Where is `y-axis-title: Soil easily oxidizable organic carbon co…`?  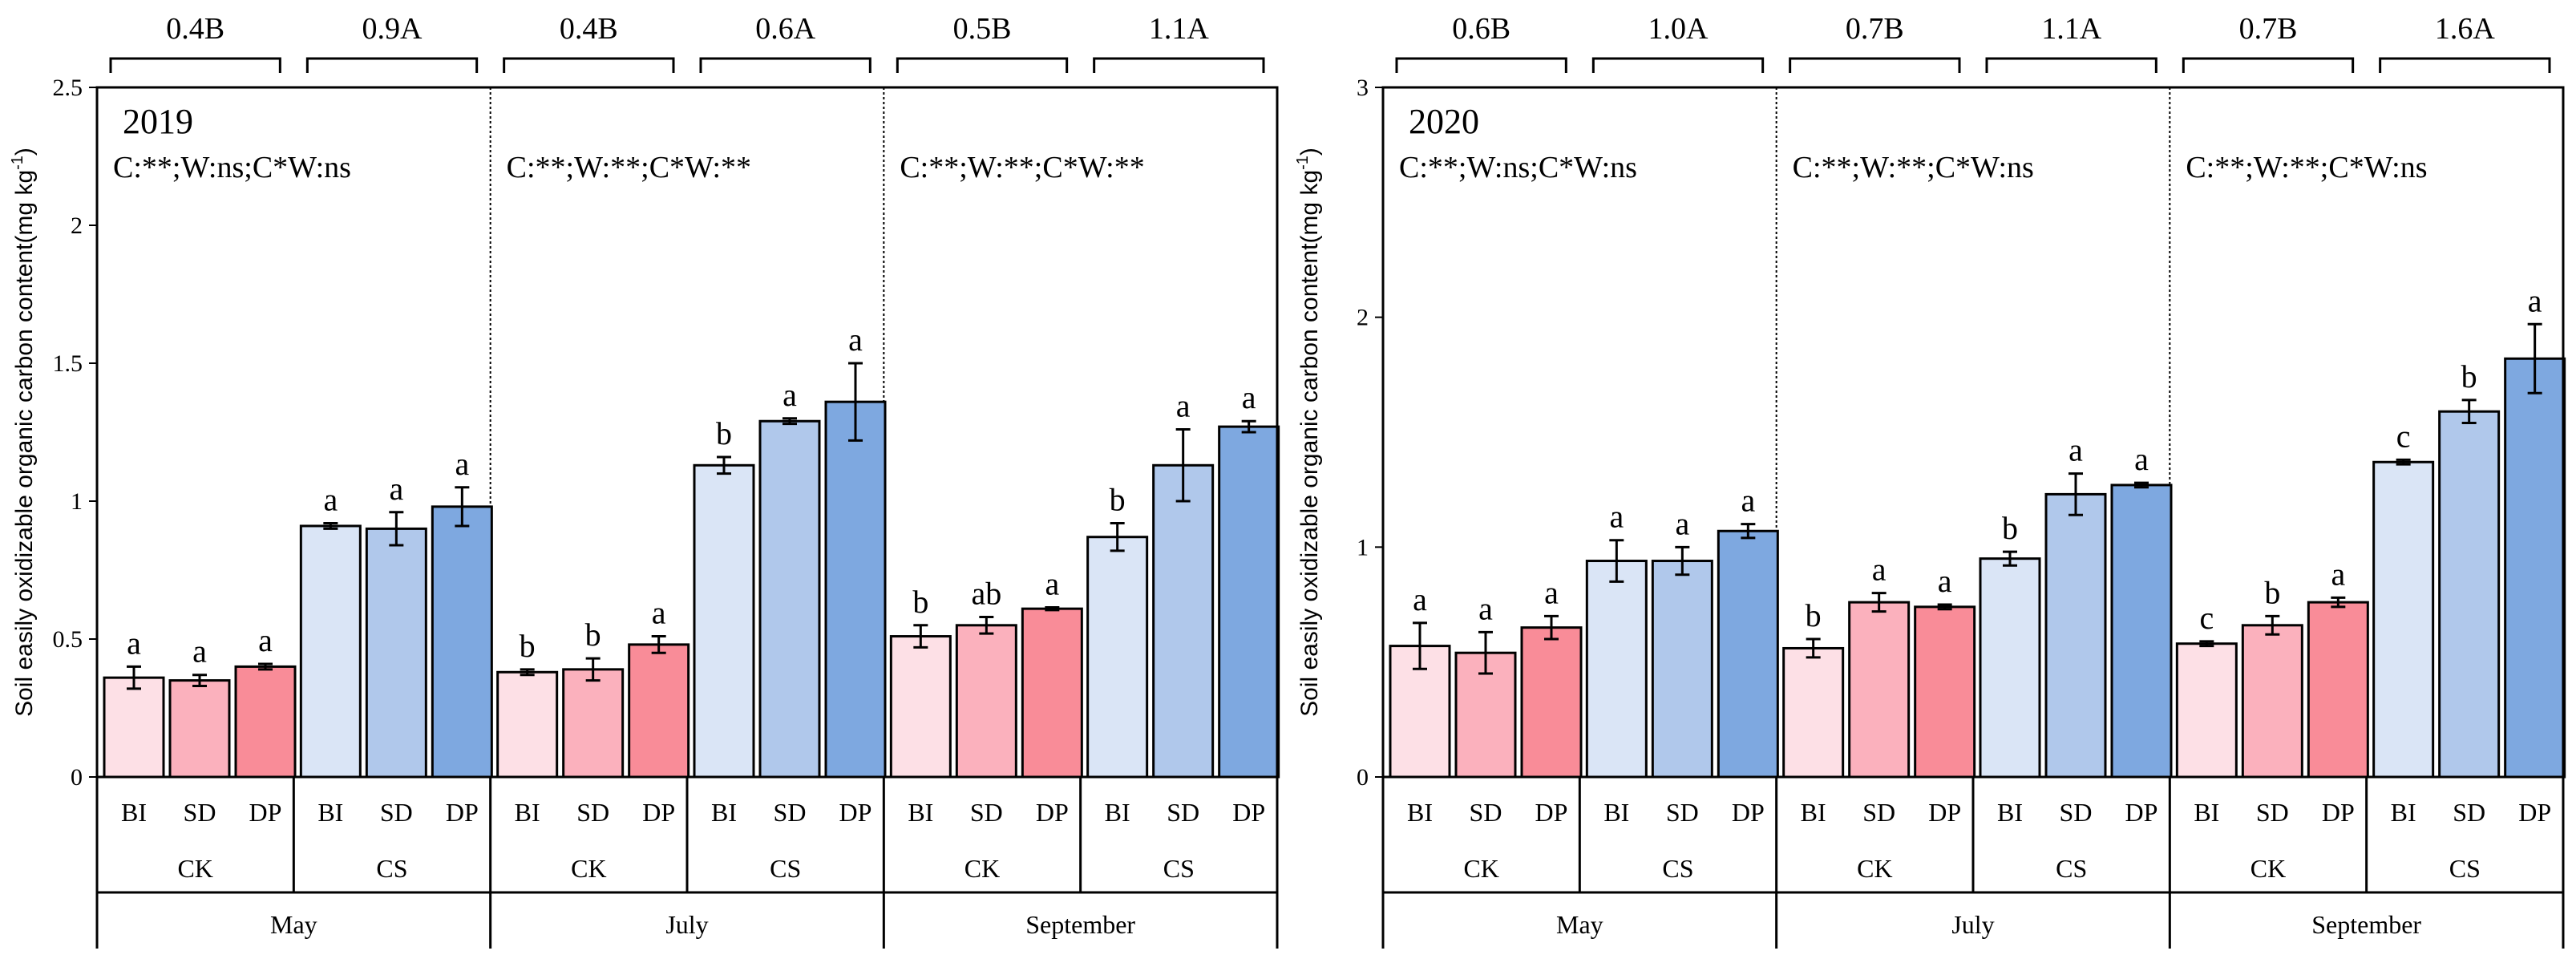
y-axis-title: Soil easily oxidizable organic carbon co… is located at coordinates (1308, 432).